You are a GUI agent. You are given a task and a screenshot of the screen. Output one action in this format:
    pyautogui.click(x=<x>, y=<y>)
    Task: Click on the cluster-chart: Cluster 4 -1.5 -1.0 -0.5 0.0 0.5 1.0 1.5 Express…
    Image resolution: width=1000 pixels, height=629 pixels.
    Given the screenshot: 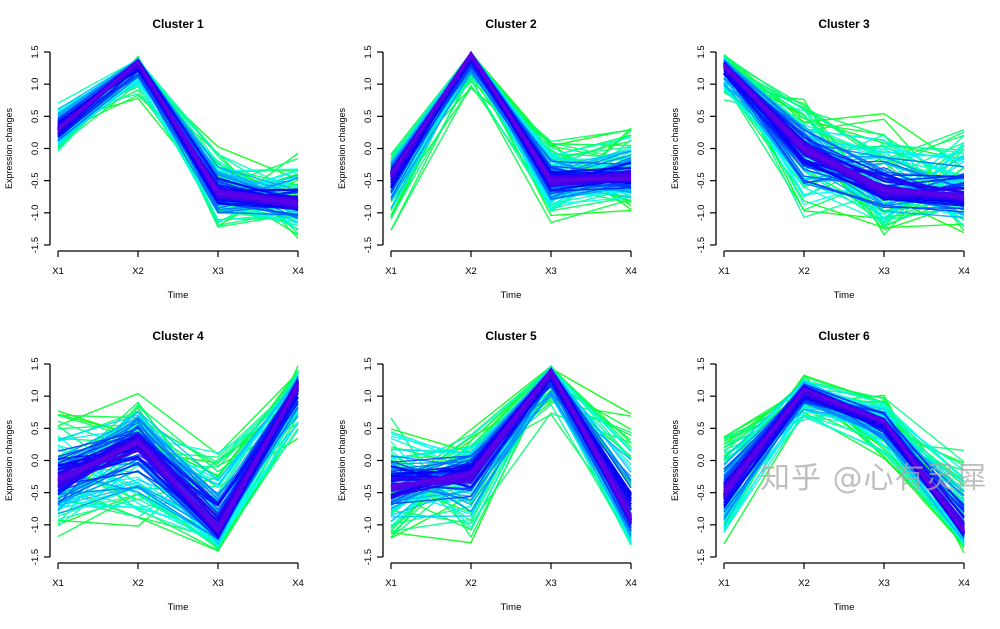 What is the action you would take?
    pyautogui.click(x=154, y=471)
    